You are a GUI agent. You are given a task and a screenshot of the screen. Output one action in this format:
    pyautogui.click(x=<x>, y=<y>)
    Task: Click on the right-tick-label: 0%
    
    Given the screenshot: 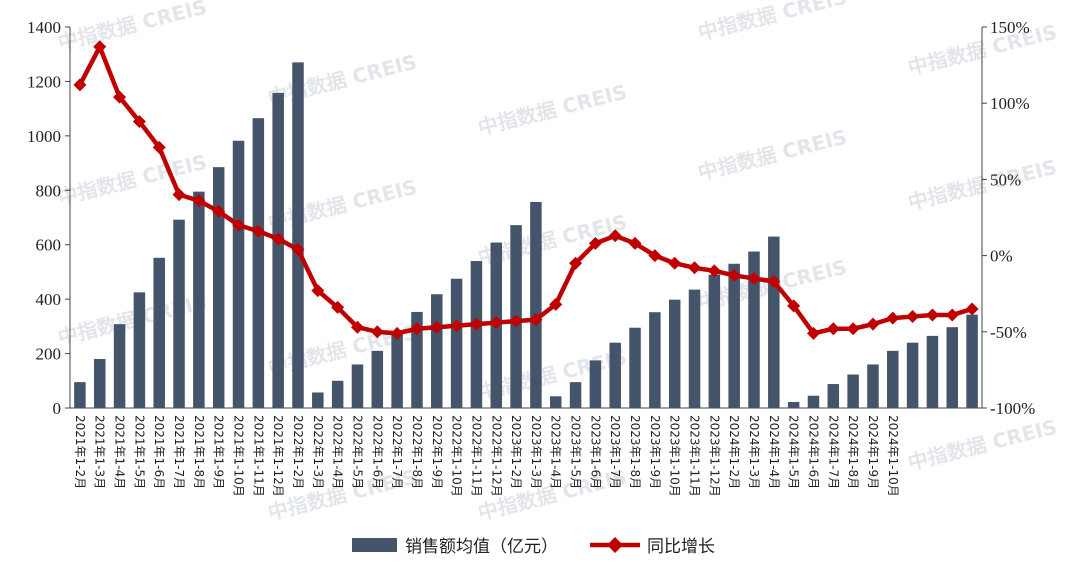 What is the action you would take?
    pyautogui.click(x=1001, y=256)
    